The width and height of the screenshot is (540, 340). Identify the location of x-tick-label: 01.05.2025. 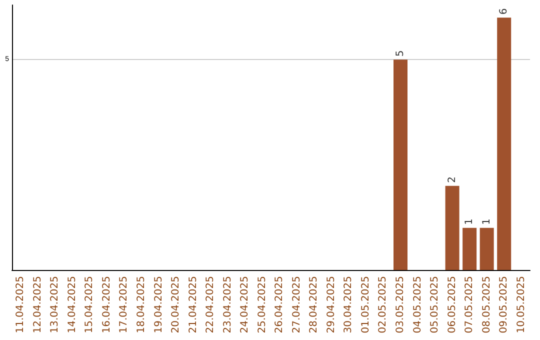
(366, 305).